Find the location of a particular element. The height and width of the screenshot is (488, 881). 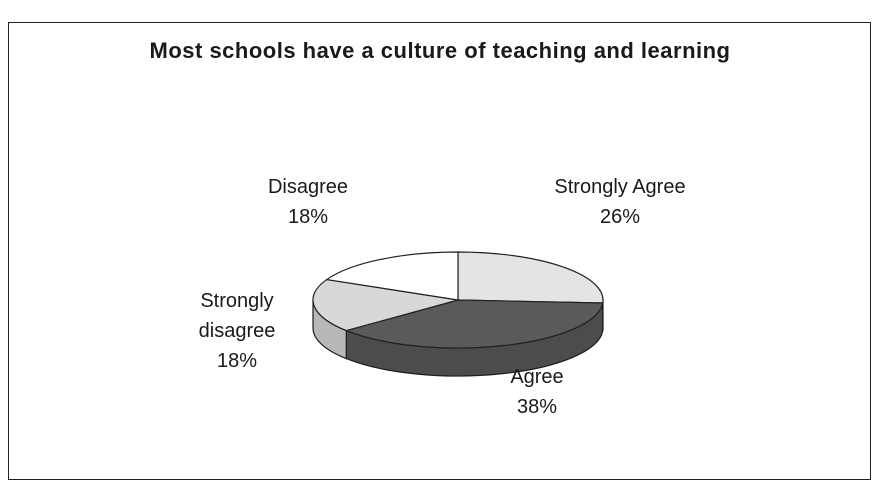

category-label: Disagree is located at coordinates (308, 187).